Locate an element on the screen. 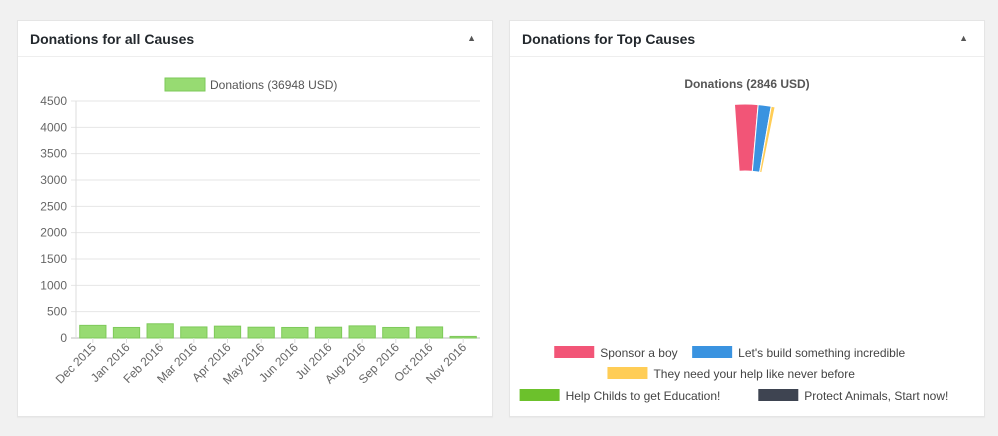 The width and height of the screenshot is (998, 436). y-tick-label: 3000 is located at coordinates (53, 180).